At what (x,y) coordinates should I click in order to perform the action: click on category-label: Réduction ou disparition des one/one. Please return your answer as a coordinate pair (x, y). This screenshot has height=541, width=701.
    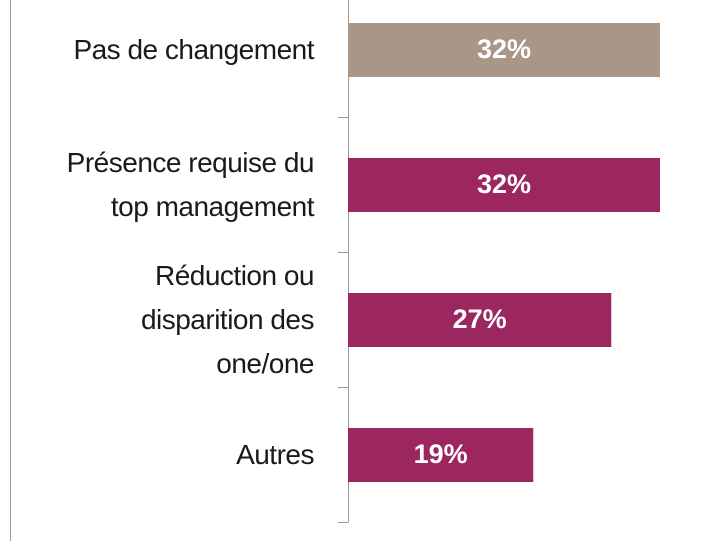
    Looking at the image, I should click on (227, 319).